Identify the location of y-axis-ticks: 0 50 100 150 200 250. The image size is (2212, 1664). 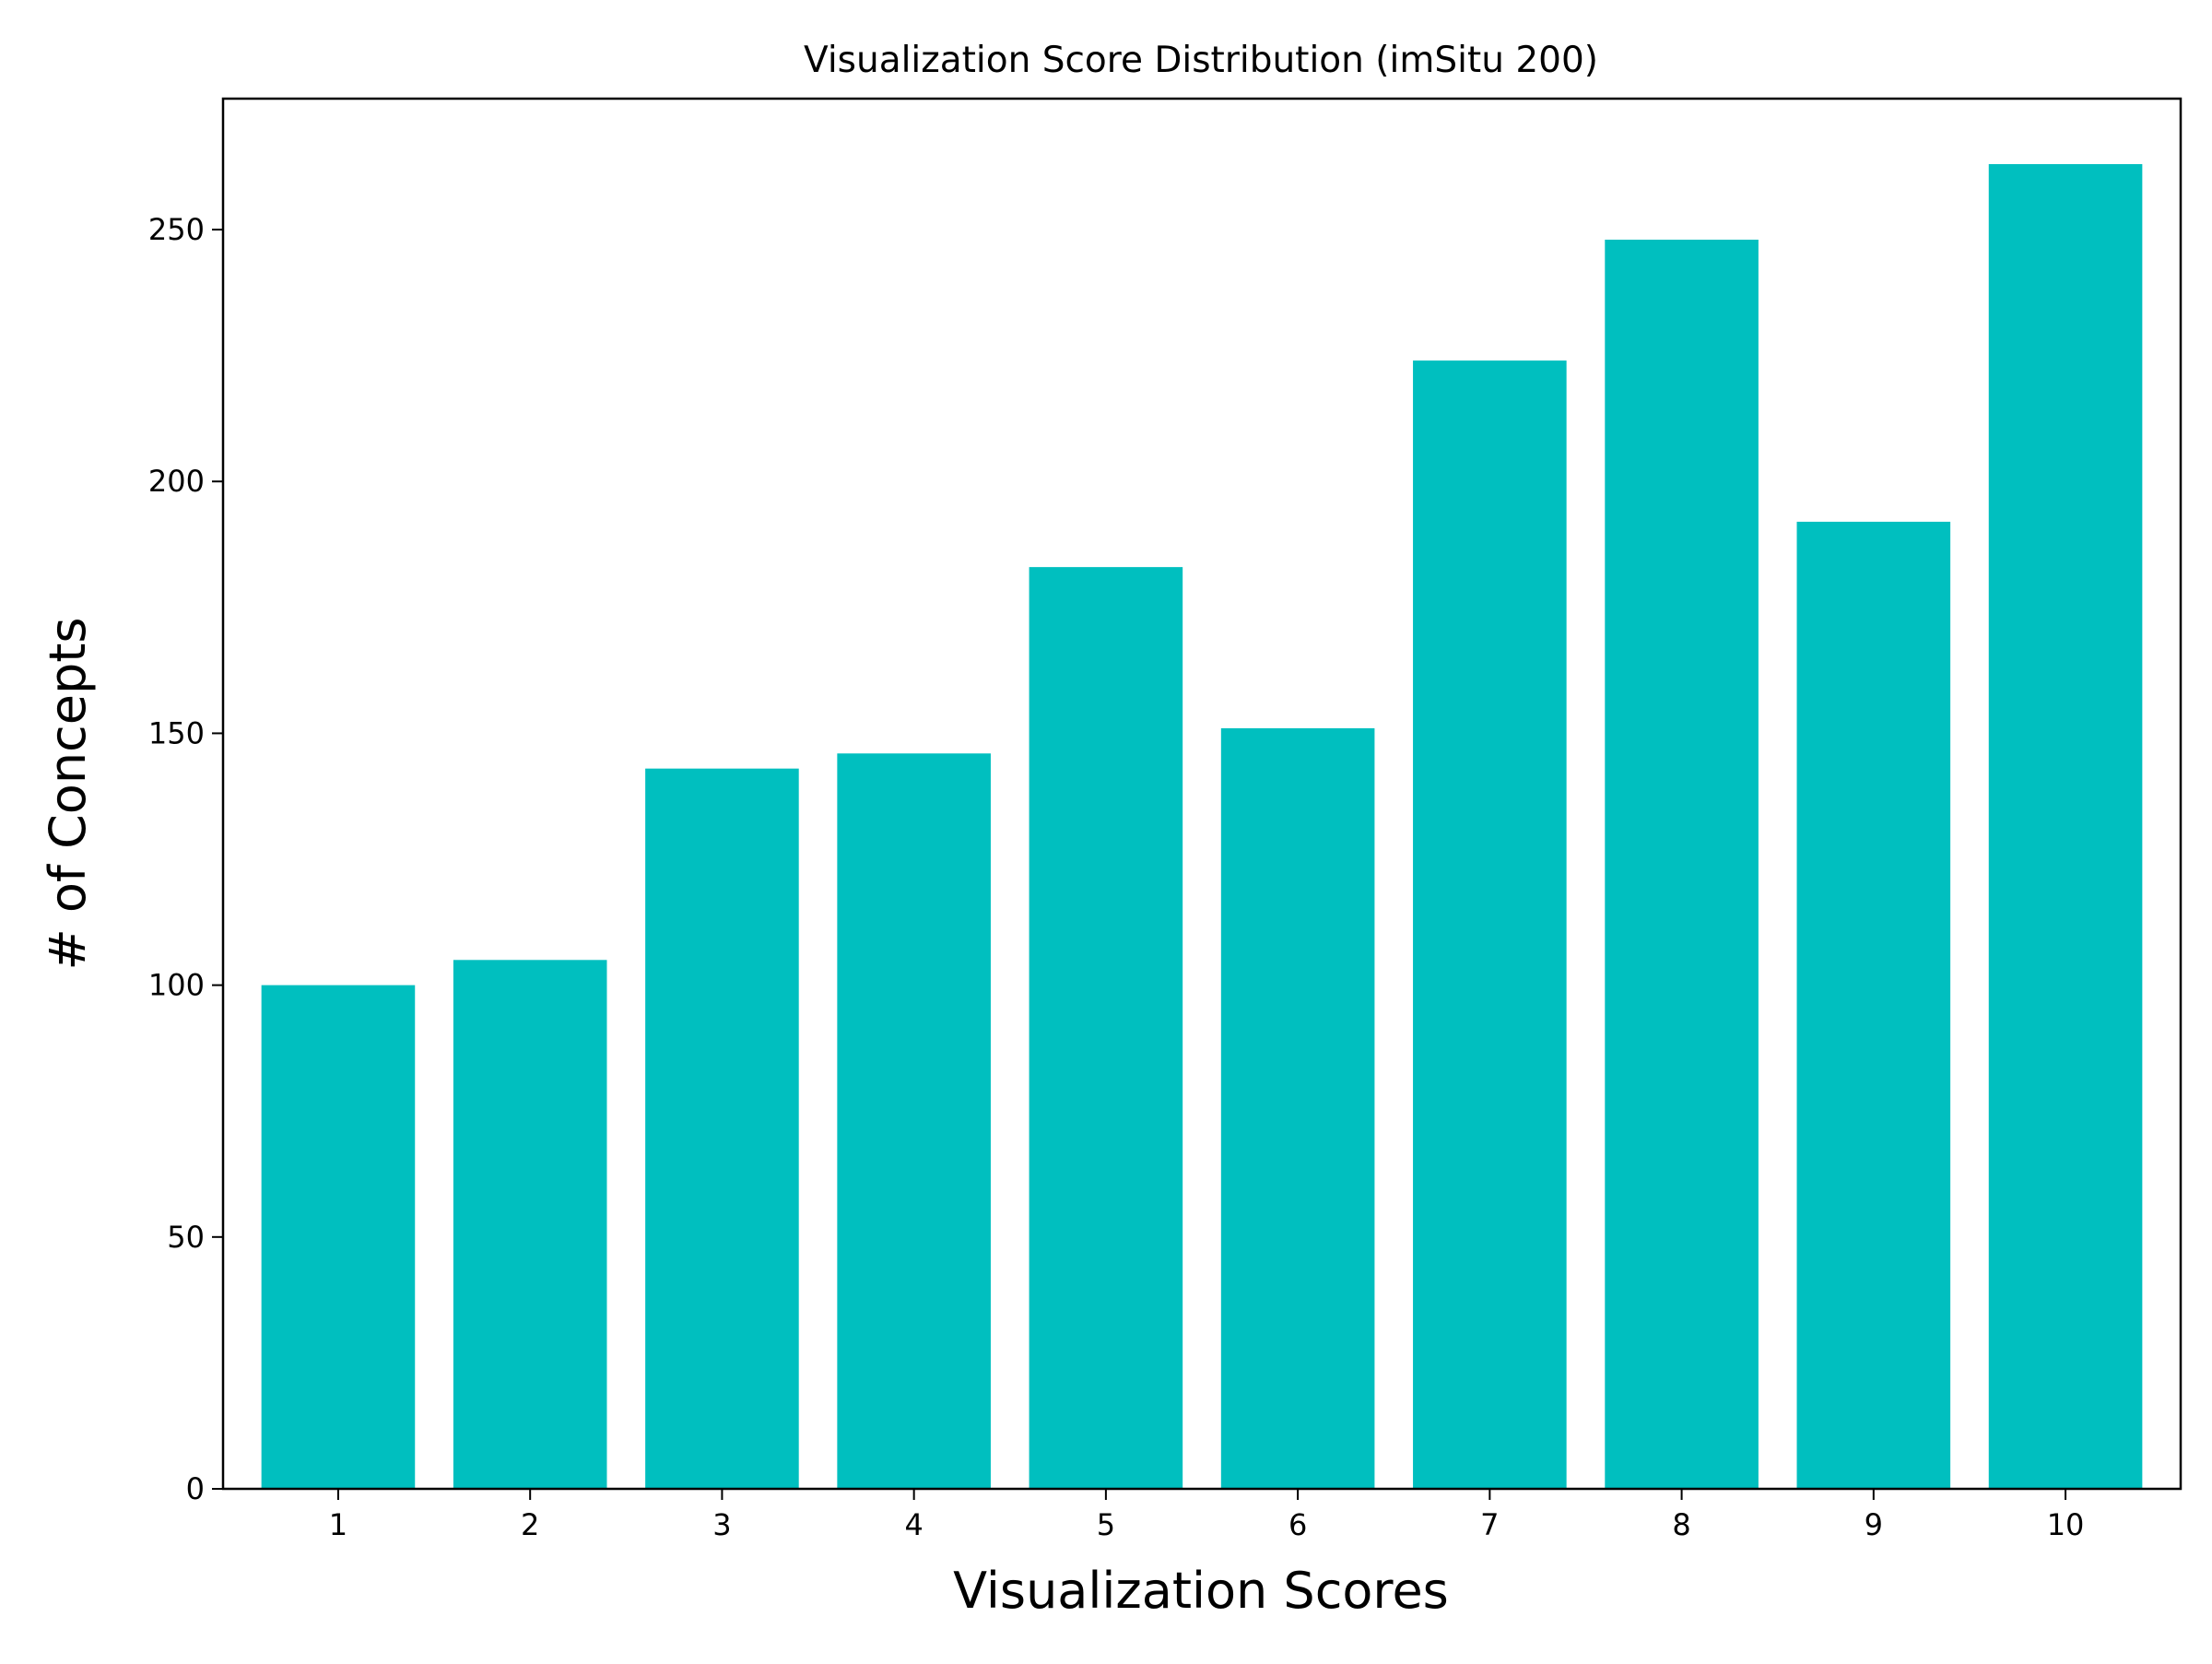
(185, 859).